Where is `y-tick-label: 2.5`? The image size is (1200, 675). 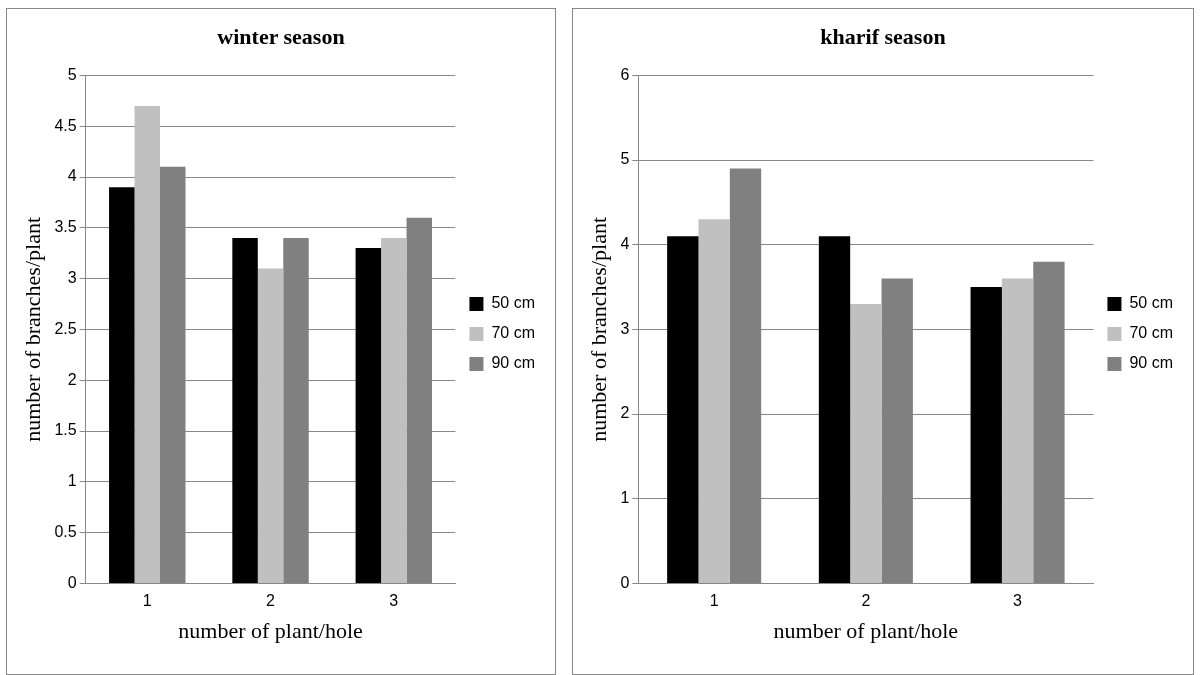 y-tick-label: 2.5 is located at coordinates (65, 328).